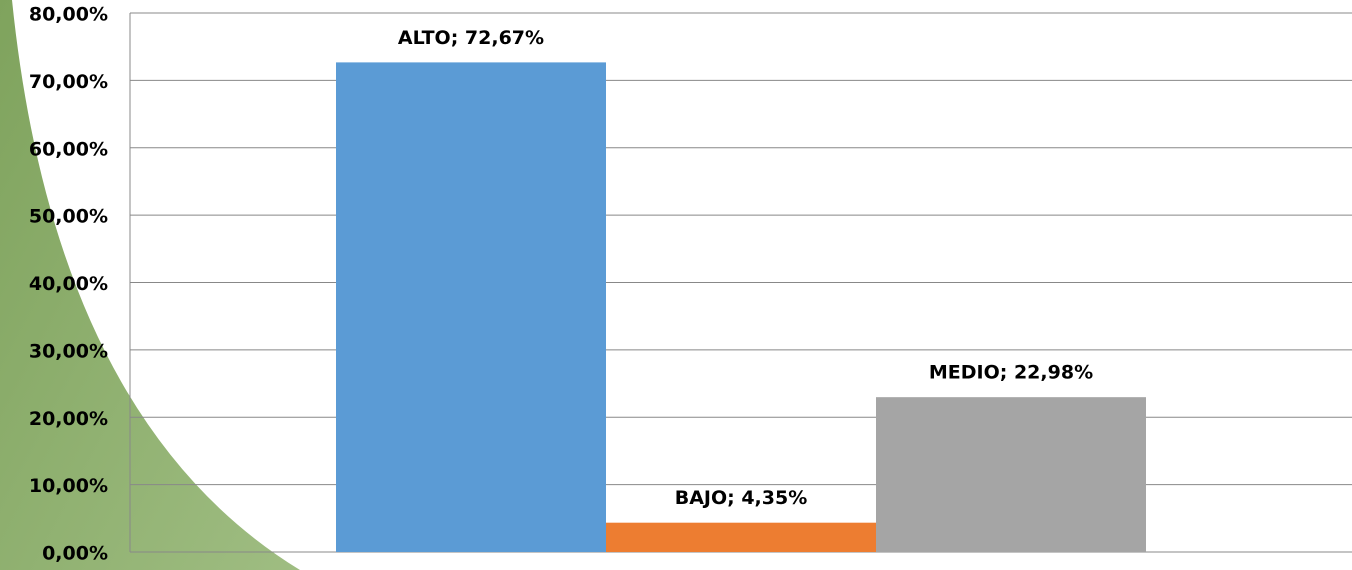  I want to click on data-label: BAJO; 4,35%, so click(741, 498).